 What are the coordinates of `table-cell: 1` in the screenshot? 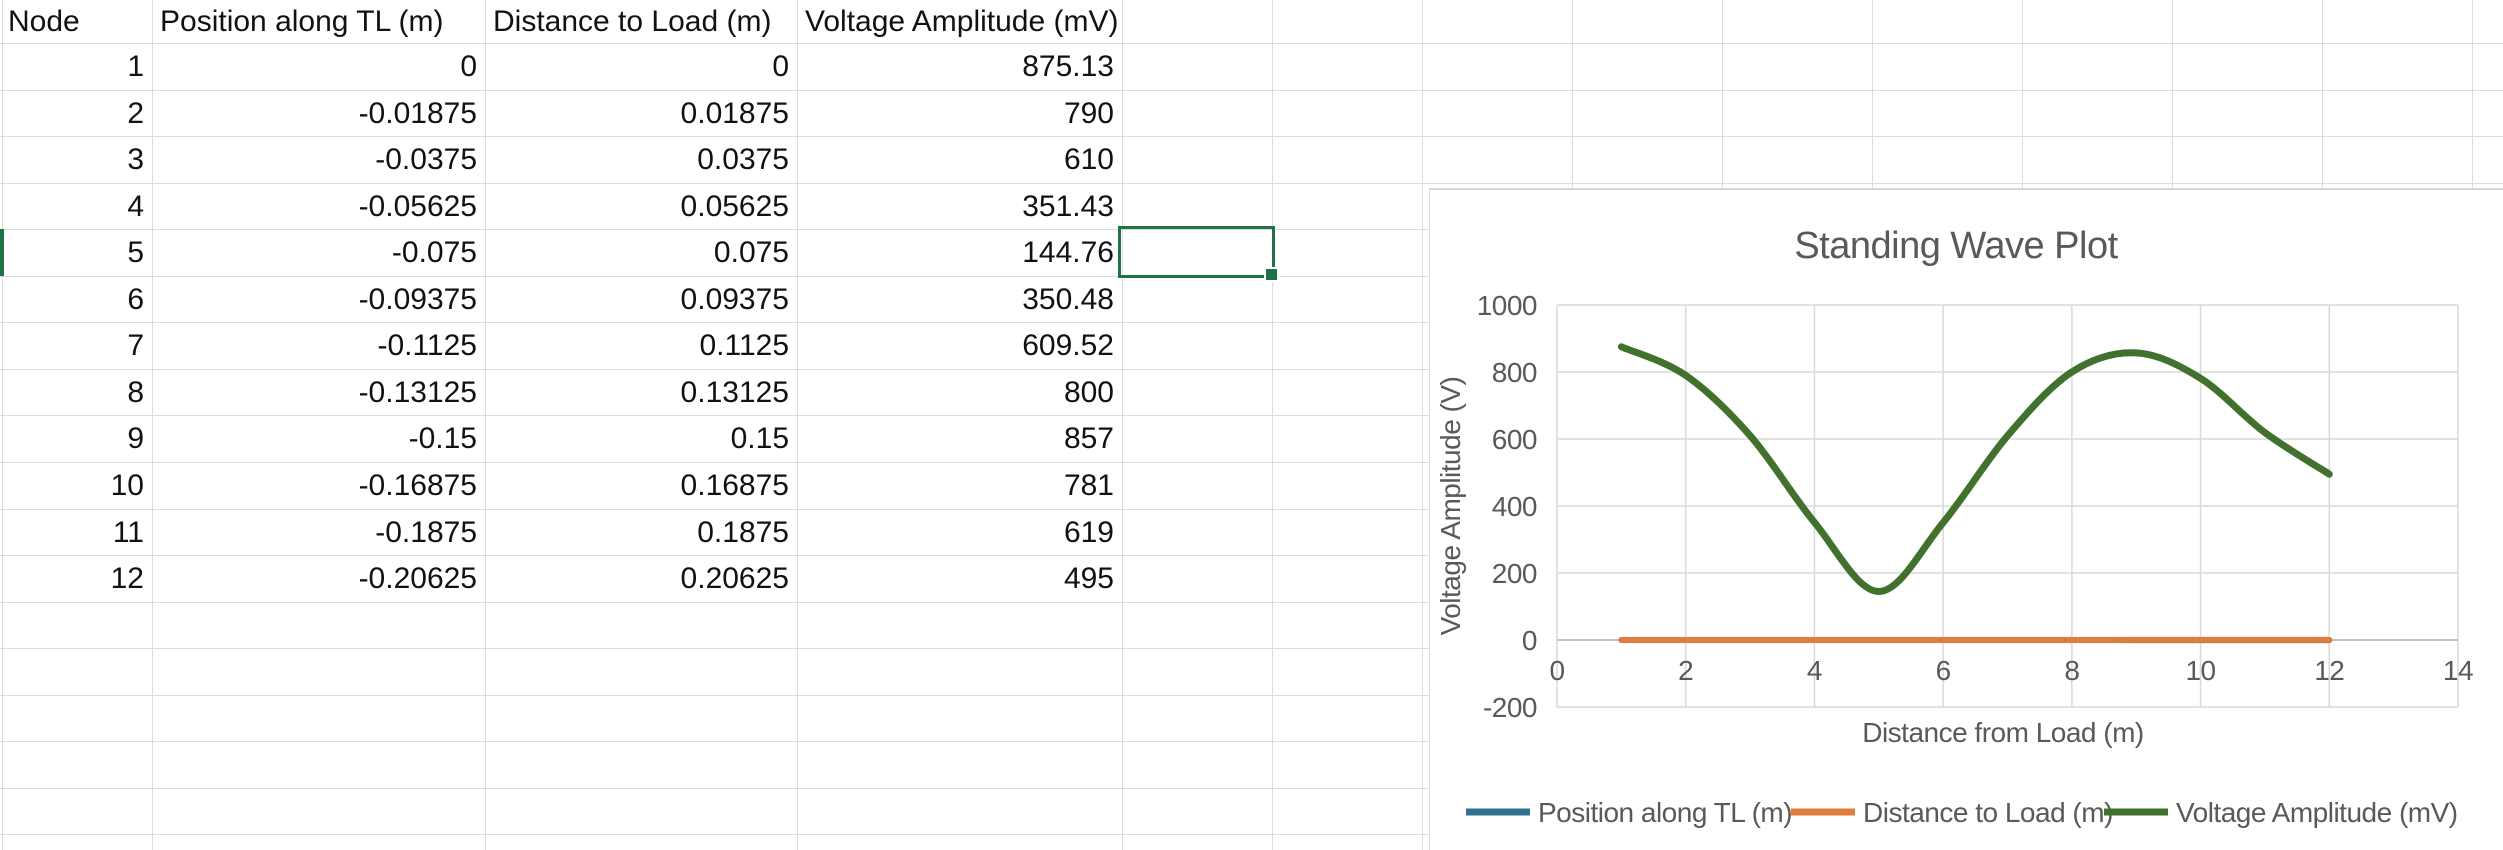 It's located at (135, 66).